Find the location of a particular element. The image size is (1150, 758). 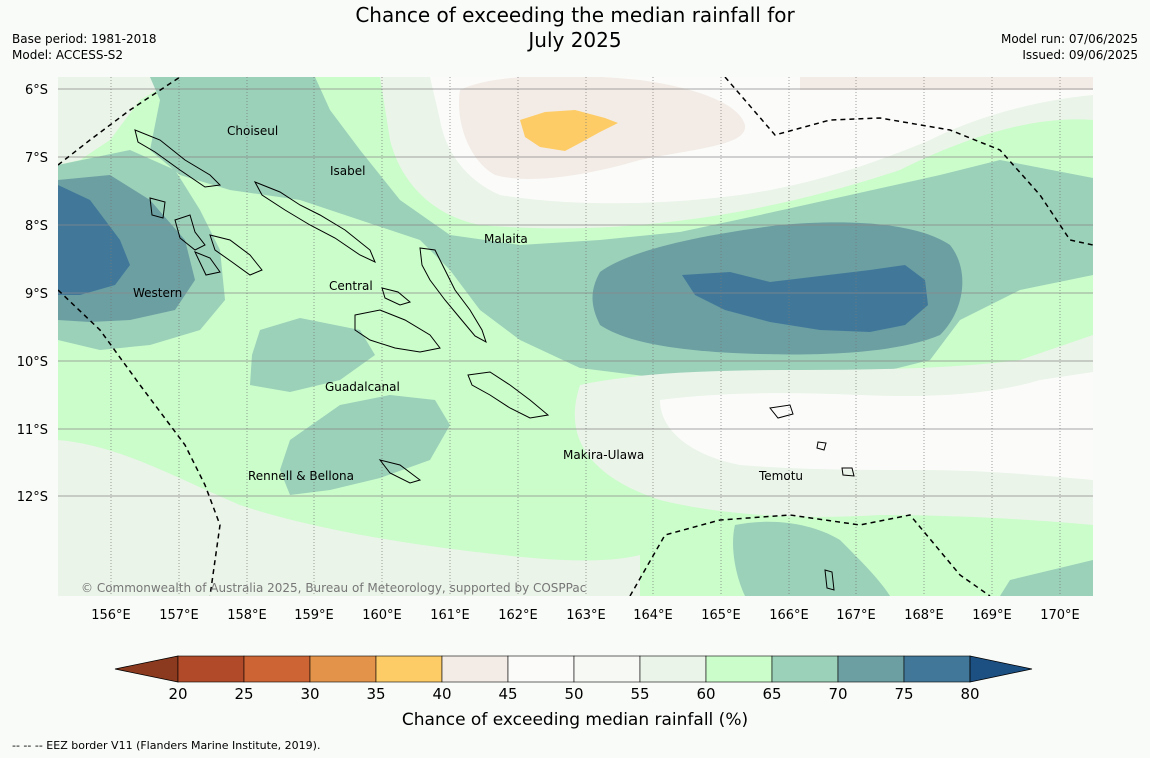

colorbar-ticks: 20 25 30 35 40 45 50 55 60 65 70 75 80 is located at coordinates (573, 694).